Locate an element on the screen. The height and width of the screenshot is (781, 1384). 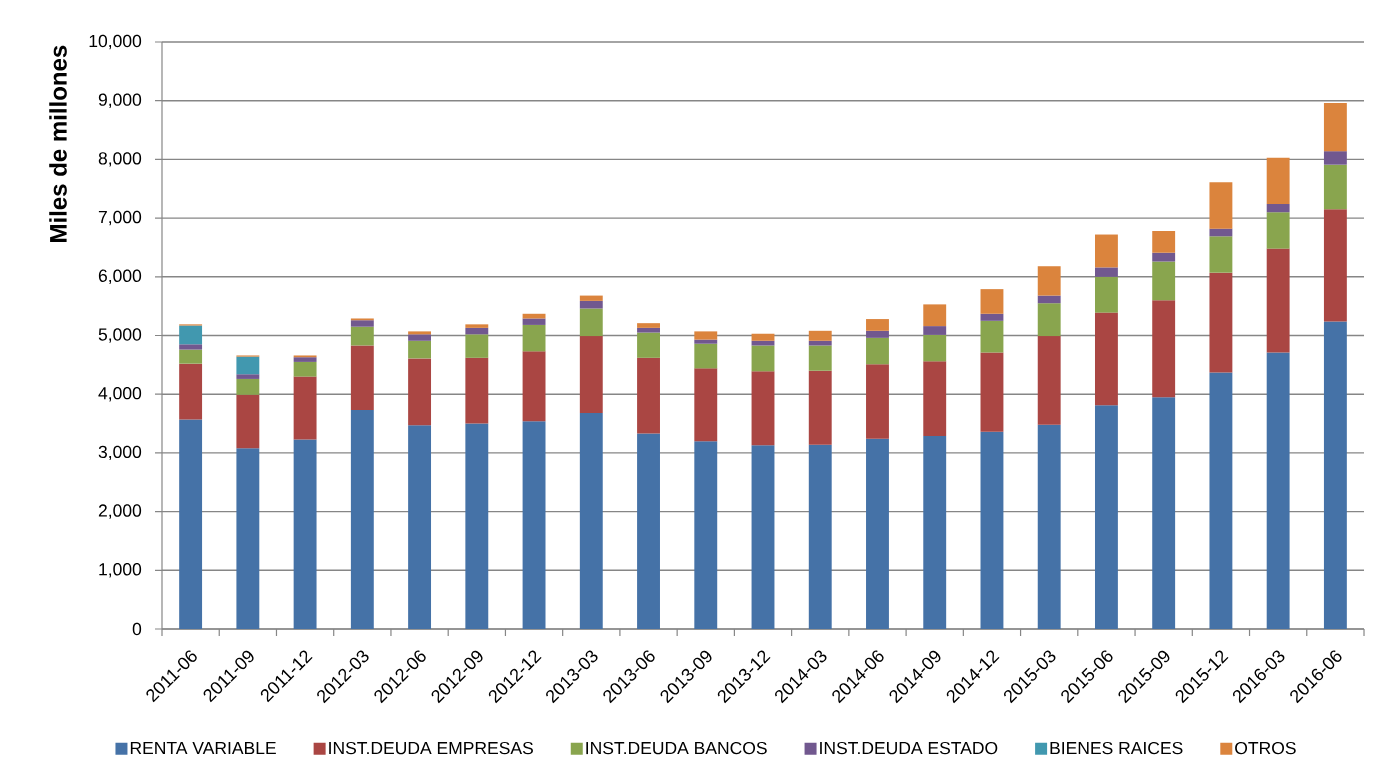
legend-label: BIENES RAICES is located at coordinates (1116, 748).